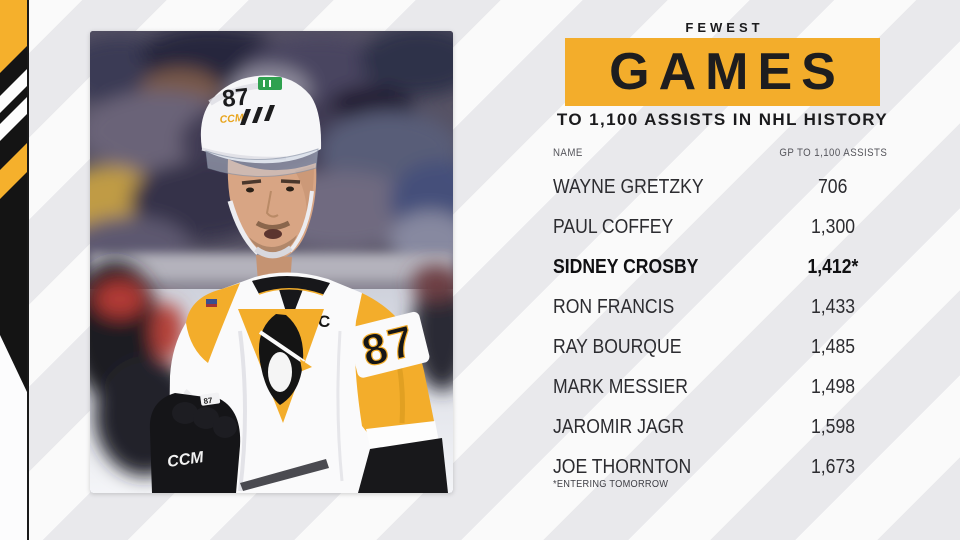 This screenshot has width=960, height=540. I want to click on glove-tag-number: 87, so click(208, 401).